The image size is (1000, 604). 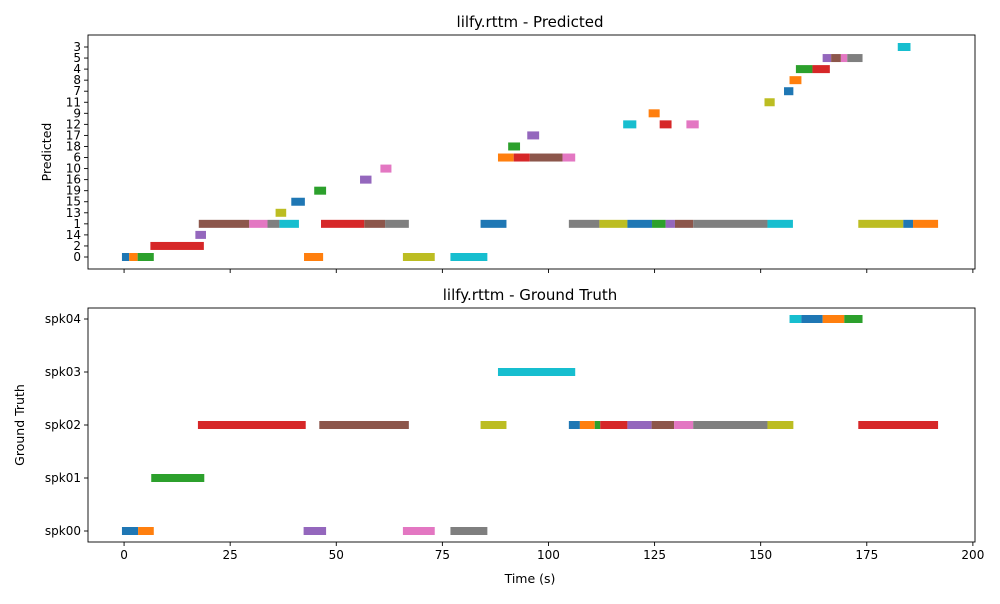 I want to click on predicted-y-tick-label: 7, so click(x=77, y=91).